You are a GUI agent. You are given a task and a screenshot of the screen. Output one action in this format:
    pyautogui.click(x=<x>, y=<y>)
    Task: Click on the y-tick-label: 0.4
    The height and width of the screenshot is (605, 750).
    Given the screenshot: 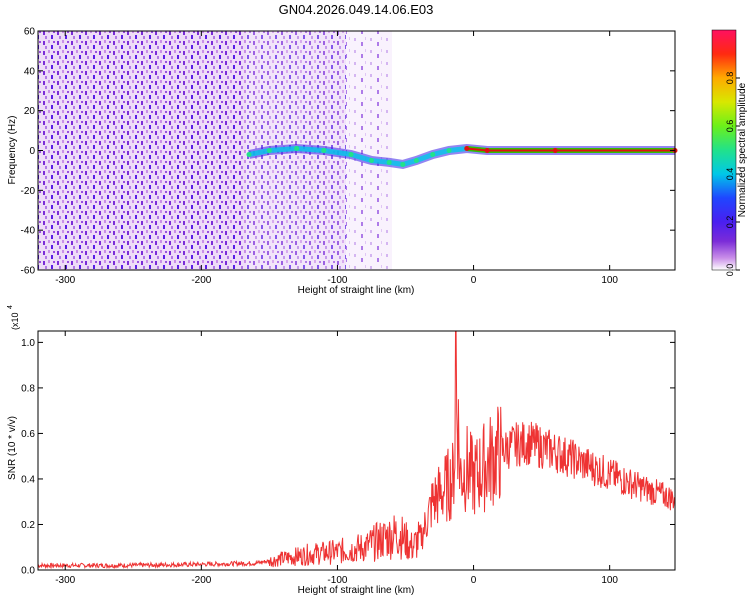 What is the action you would take?
    pyautogui.click(x=28, y=479)
    